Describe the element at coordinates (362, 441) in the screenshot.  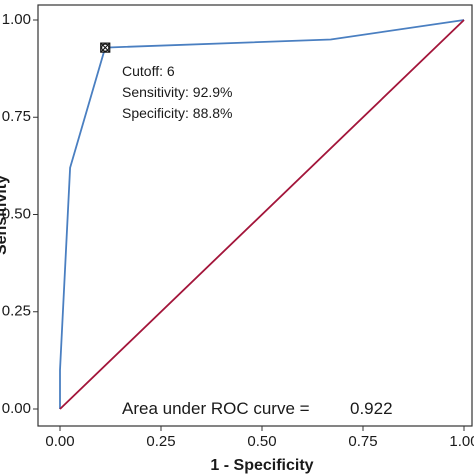
I see `x-tick-label: 0.75` at that location.